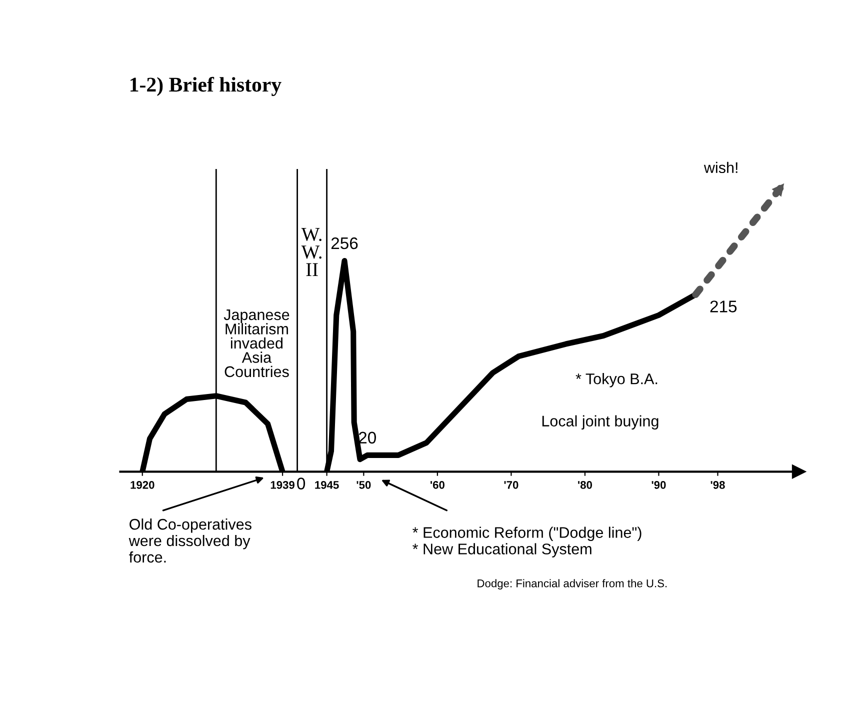 The height and width of the screenshot is (704, 859). What do you see at coordinates (206, 86) in the screenshot?
I see `chart-title: 1-2) Brief history` at bounding box center [206, 86].